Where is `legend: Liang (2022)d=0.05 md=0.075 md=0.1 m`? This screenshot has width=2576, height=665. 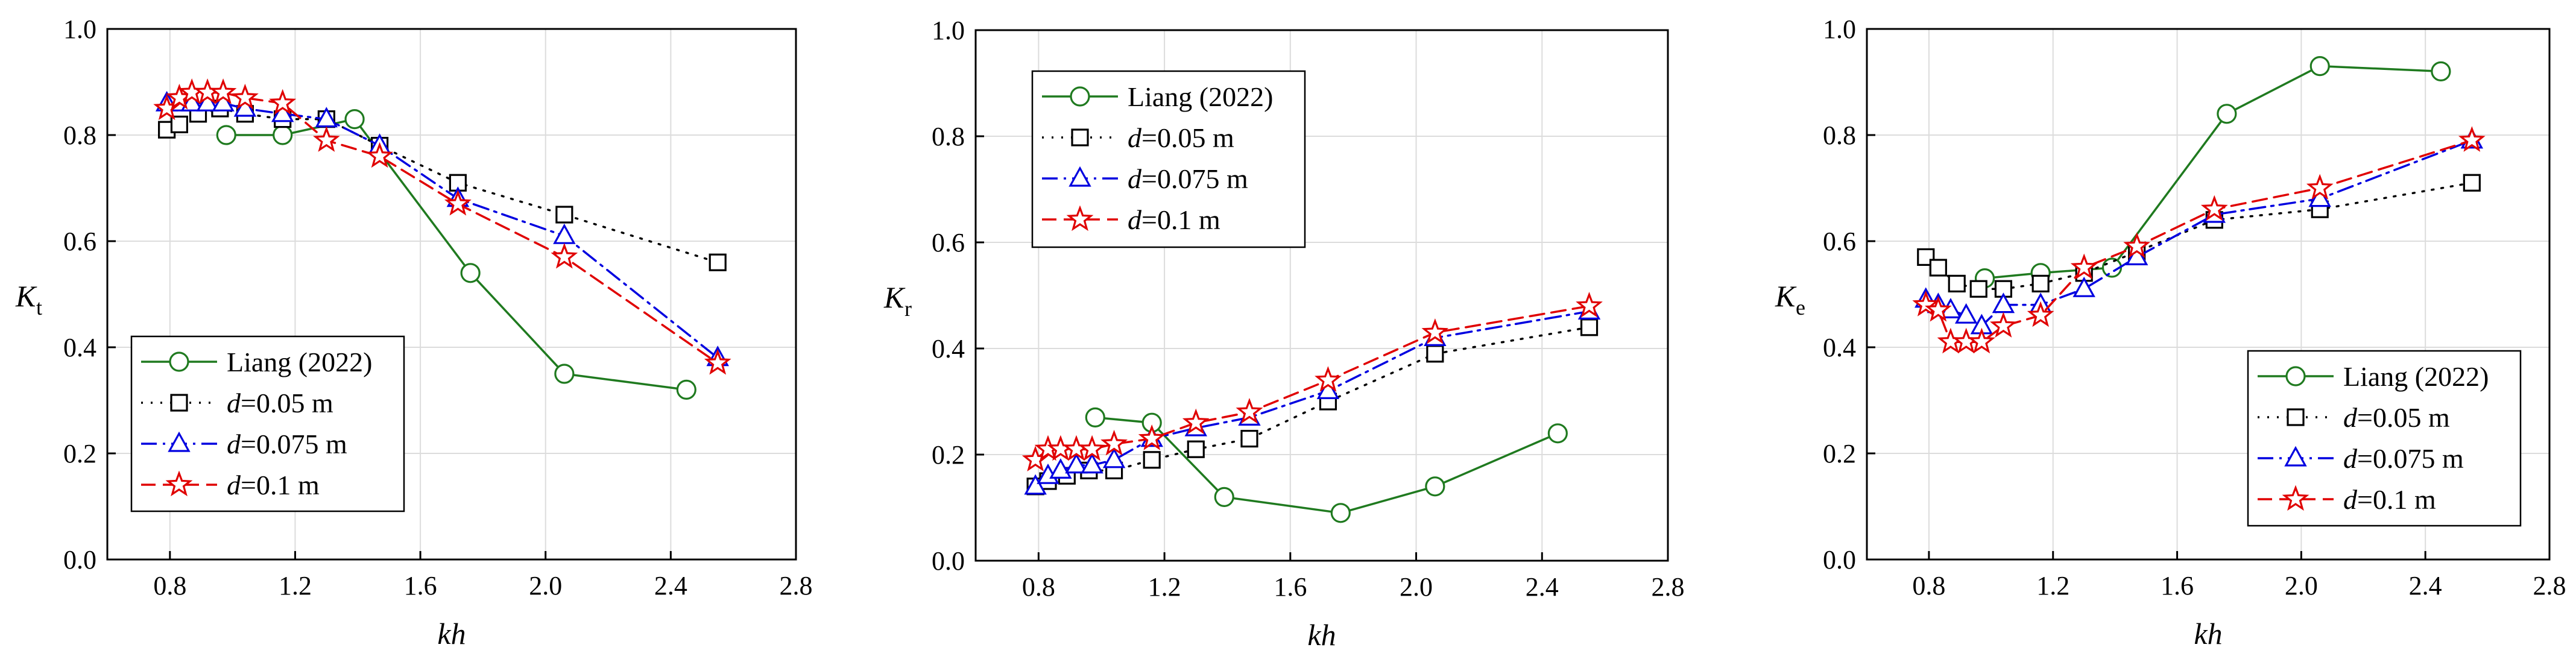
legend: Liang (2022)d=0.05 md=0.075 md=0.1 m is located at coordinates (1168, 159).